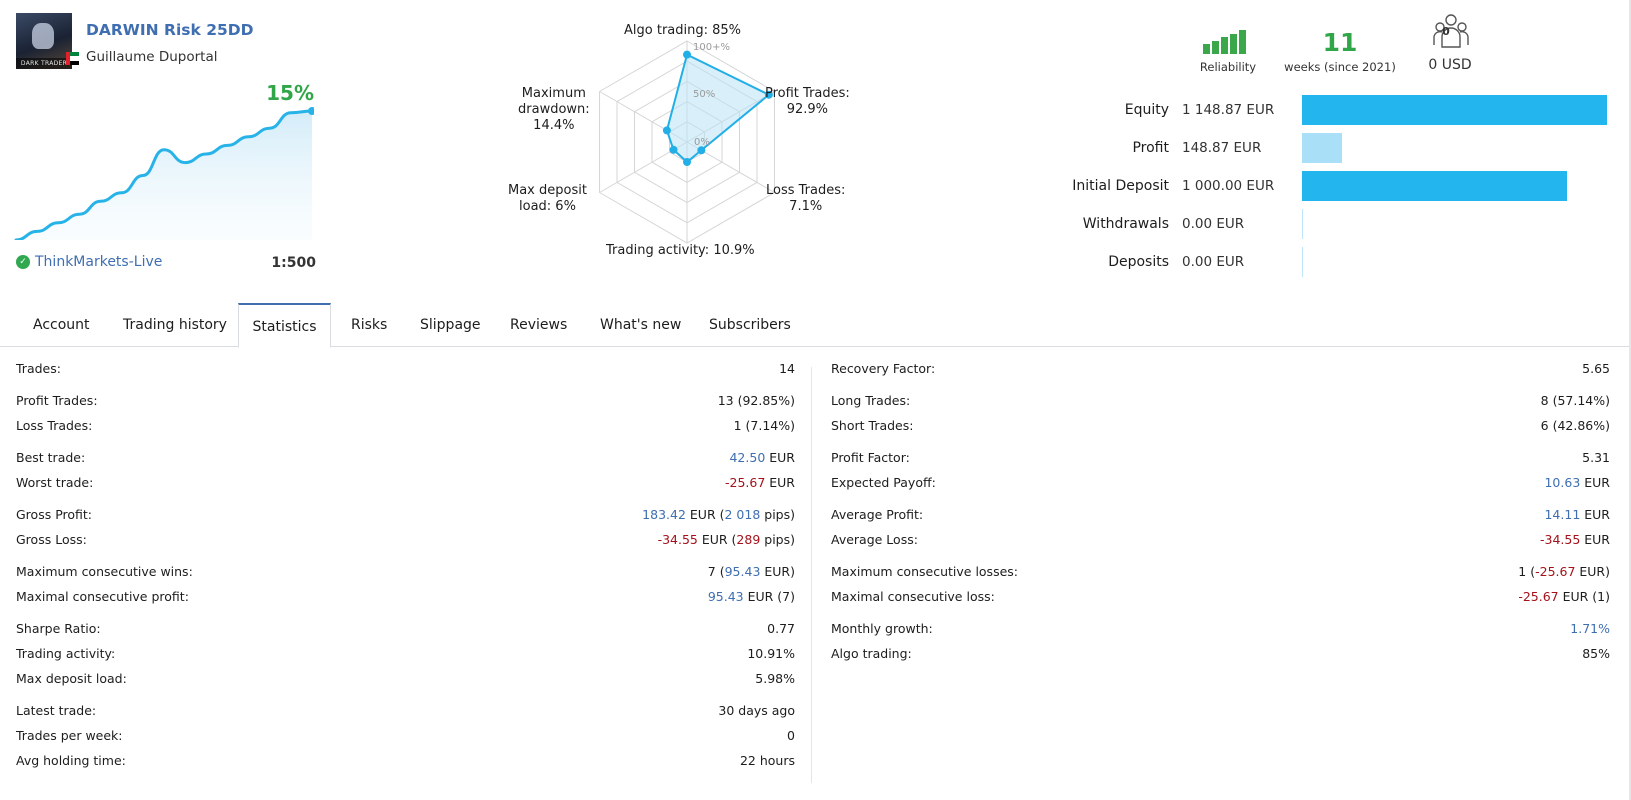 Image resolution: width=1631 pixels, height=800 pixels. Describe the element at coordinates (170, 30) in the screenshot. I see `account-name: DARWIN Risk 25DD` at that location.